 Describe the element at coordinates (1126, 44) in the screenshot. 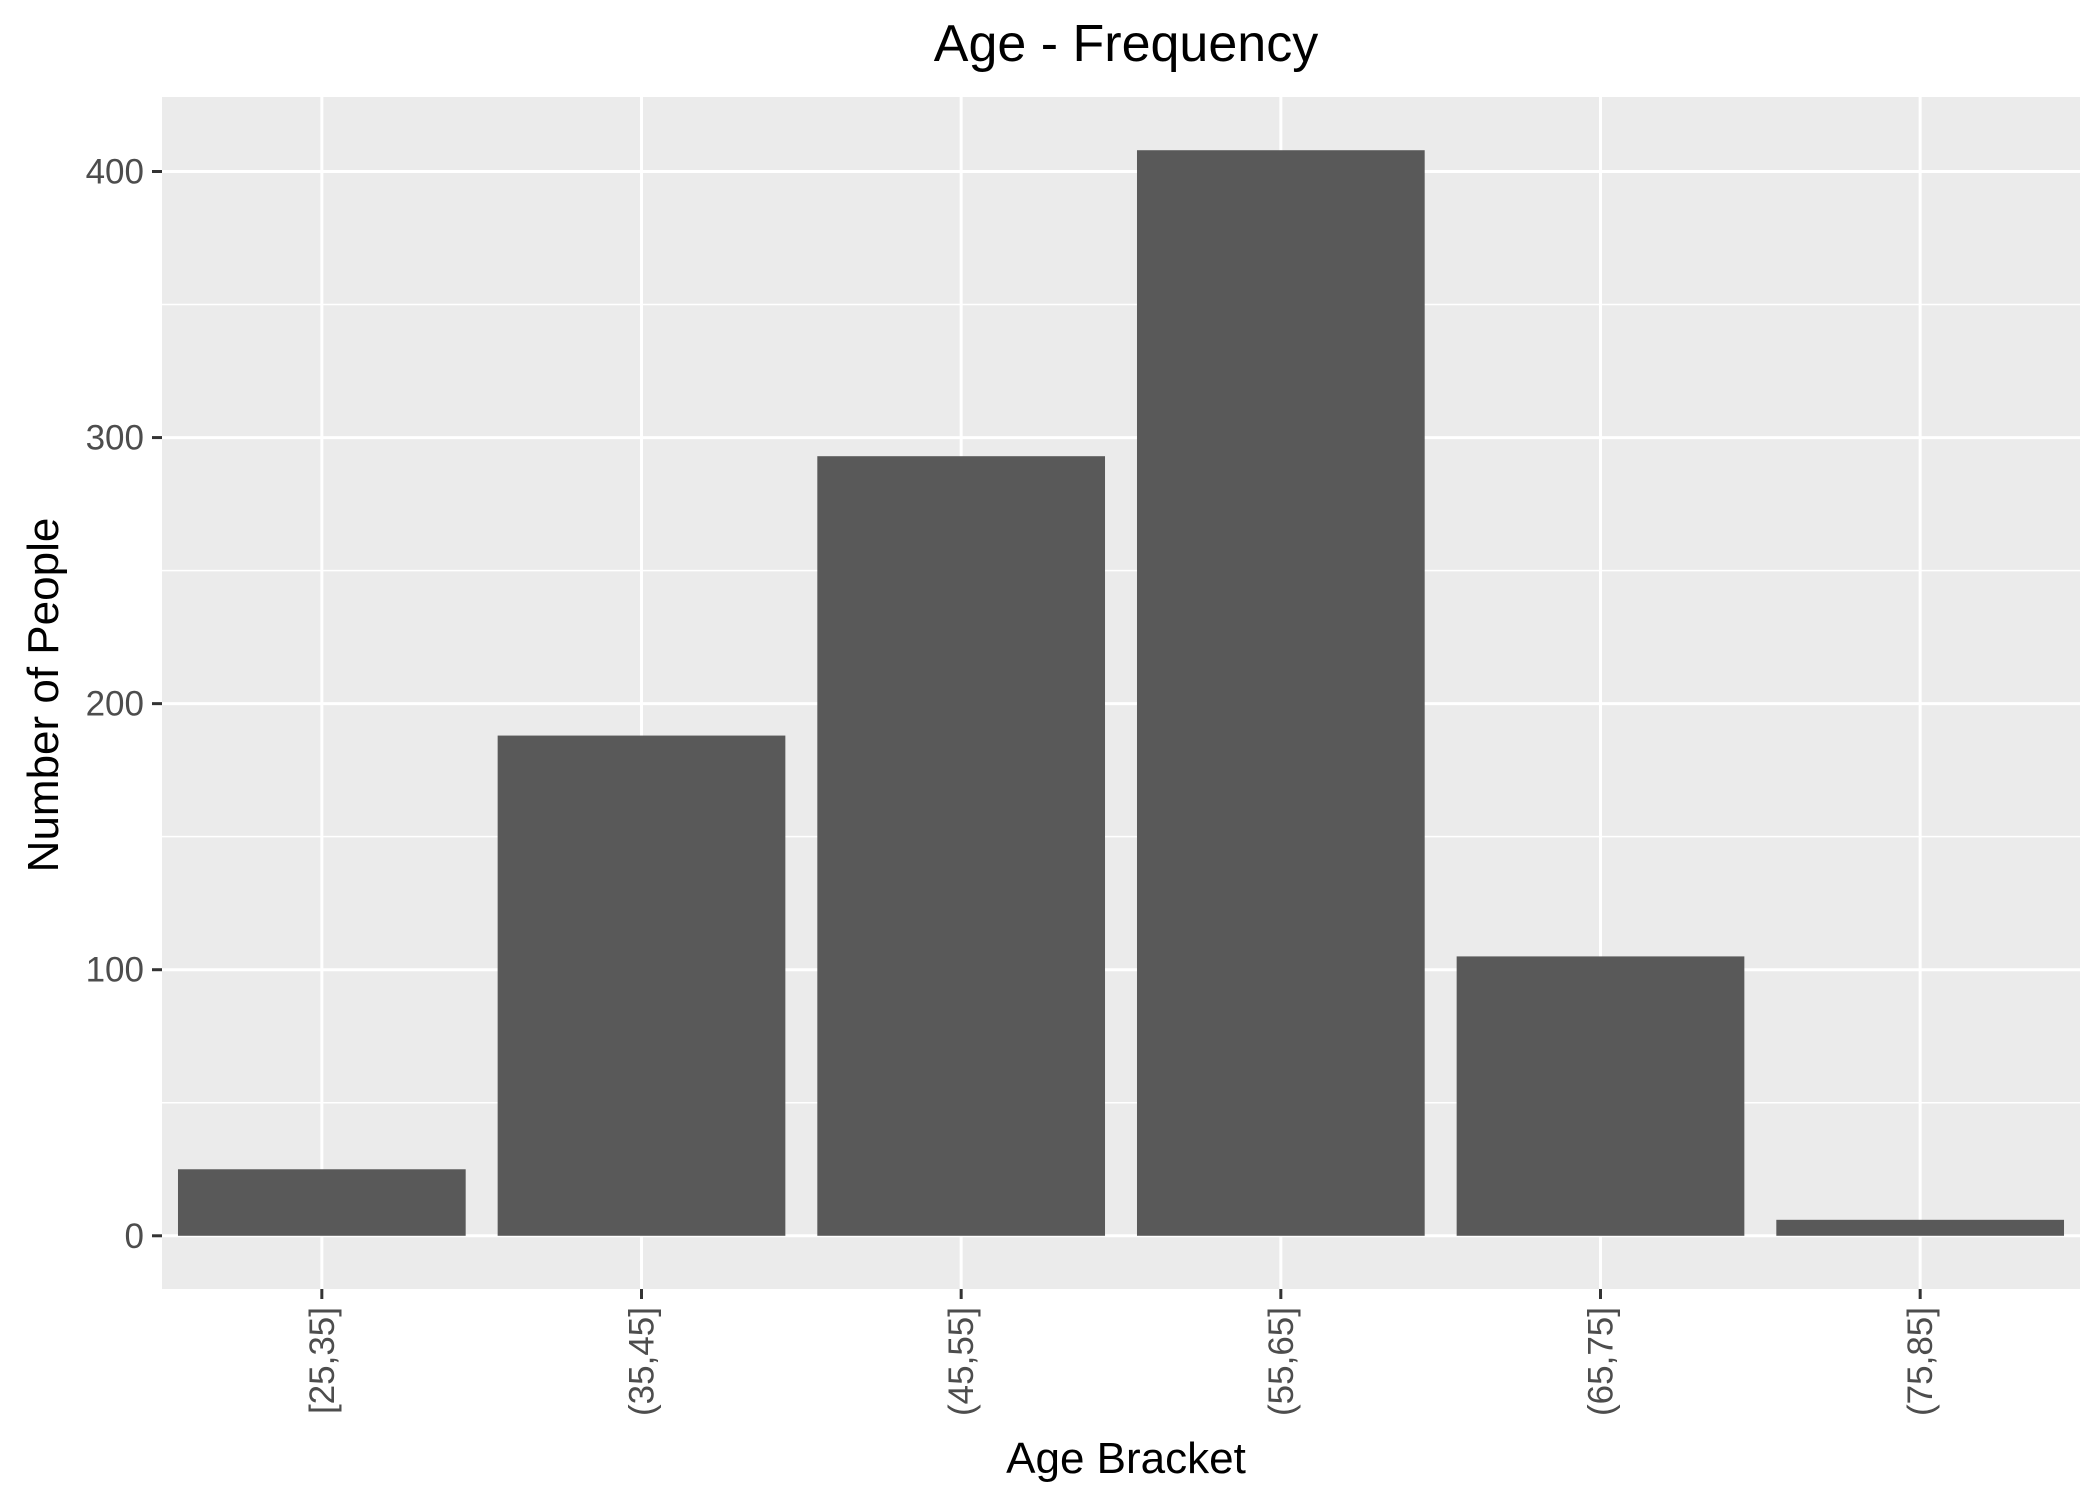

I see `chart-title: Age - Frequency` at that location.